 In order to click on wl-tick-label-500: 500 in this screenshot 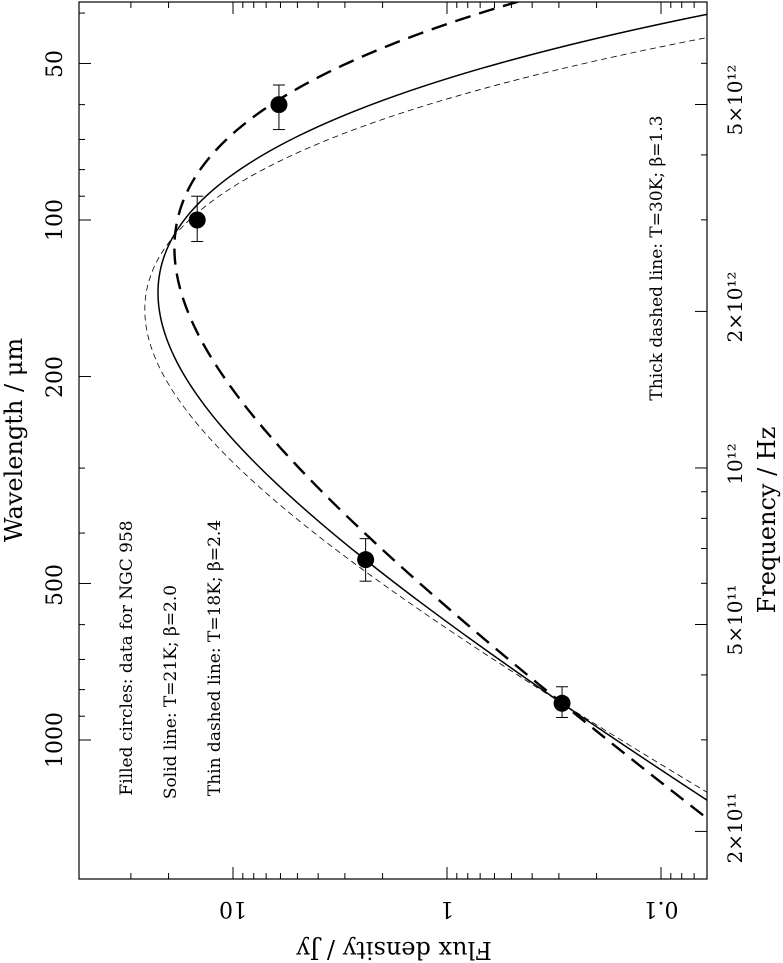, I will do `click(55, 585)`.